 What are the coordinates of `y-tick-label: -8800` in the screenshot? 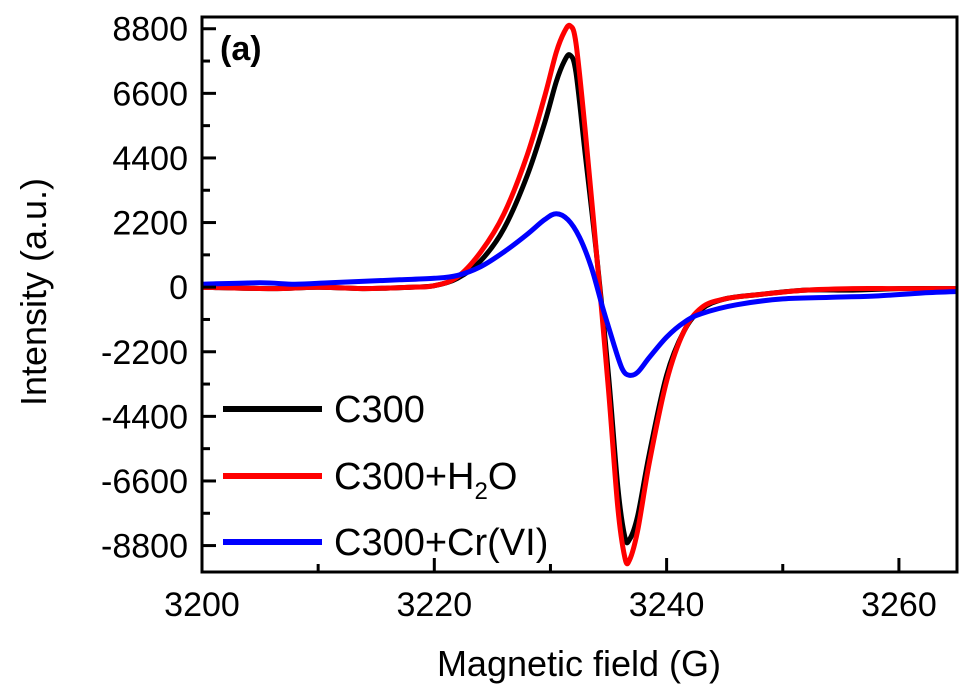 It's located at (144, 547).